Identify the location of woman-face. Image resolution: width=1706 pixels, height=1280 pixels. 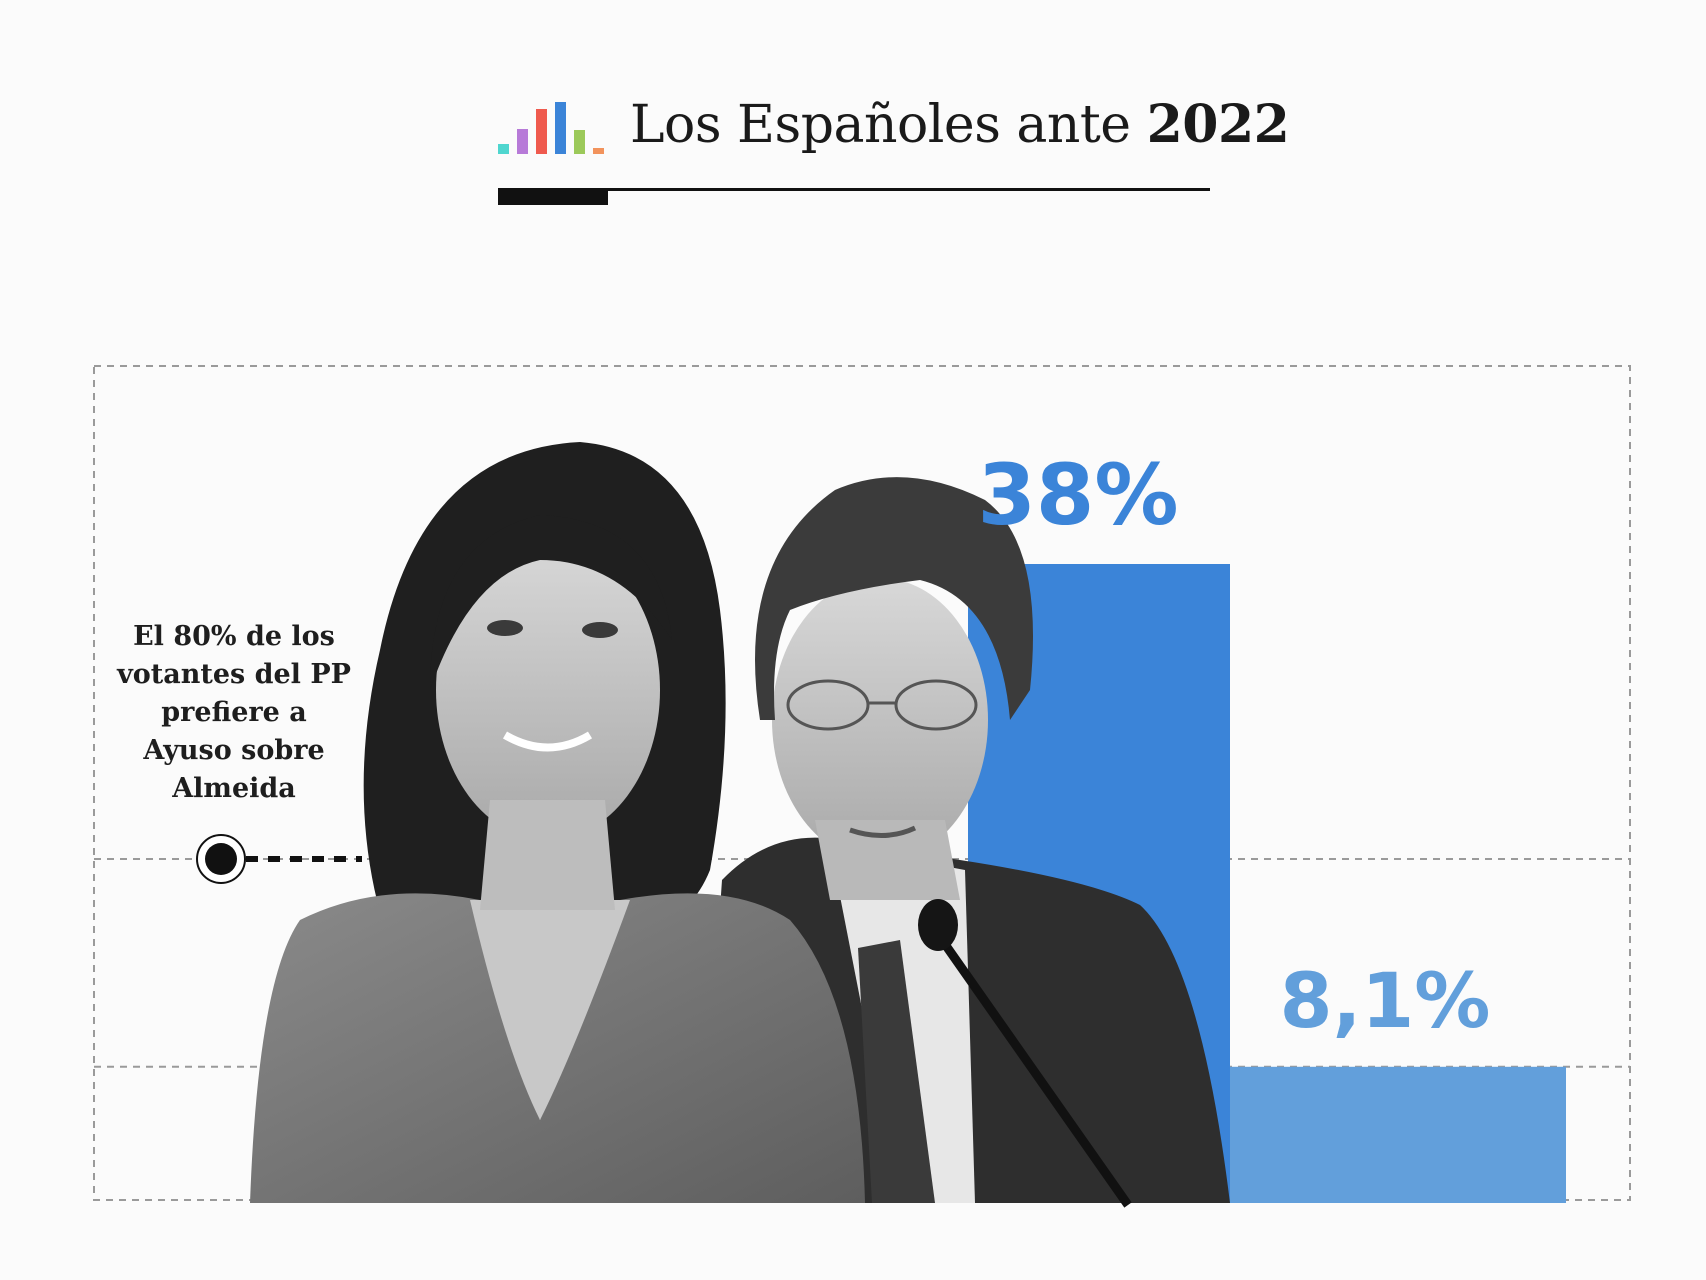
(548, 690).